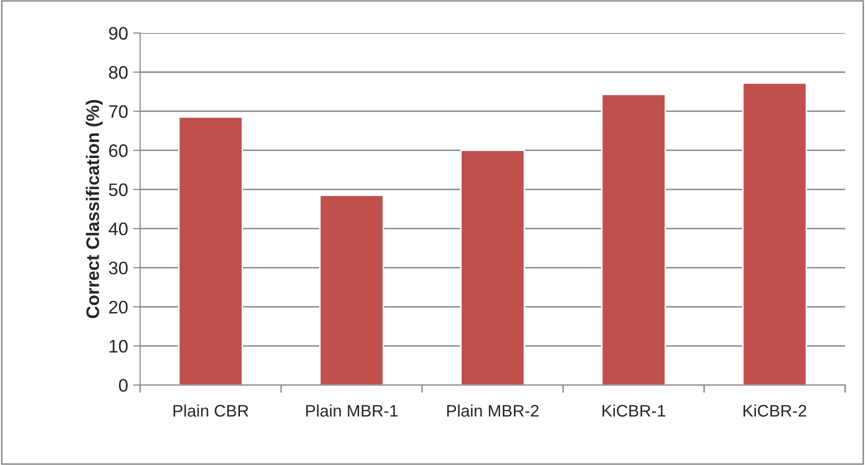  I want to click on x-tick-label: Plain CBR, so click(211, 410).